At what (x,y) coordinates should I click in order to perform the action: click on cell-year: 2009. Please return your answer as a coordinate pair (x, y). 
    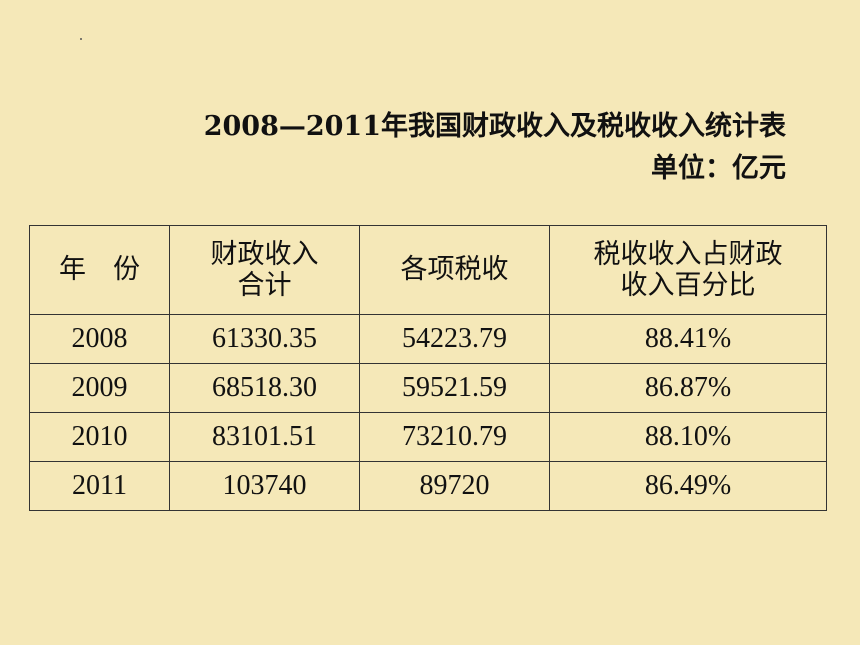
    Looking at the image, I should click on (99, 388).